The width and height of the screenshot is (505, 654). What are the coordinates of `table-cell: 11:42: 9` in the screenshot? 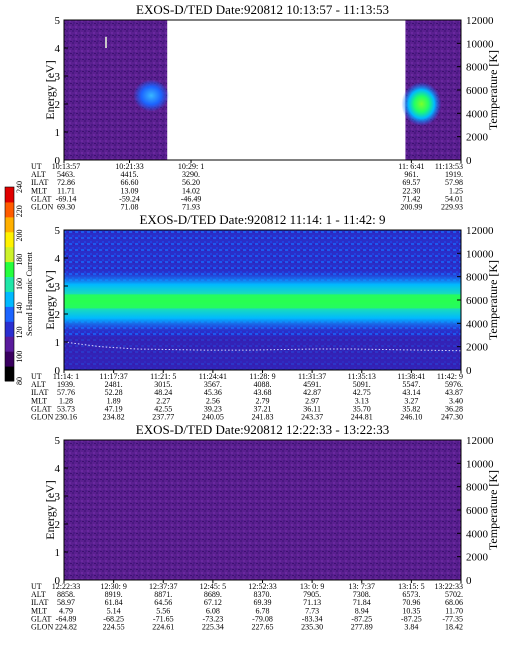 It's located at (450, 376).